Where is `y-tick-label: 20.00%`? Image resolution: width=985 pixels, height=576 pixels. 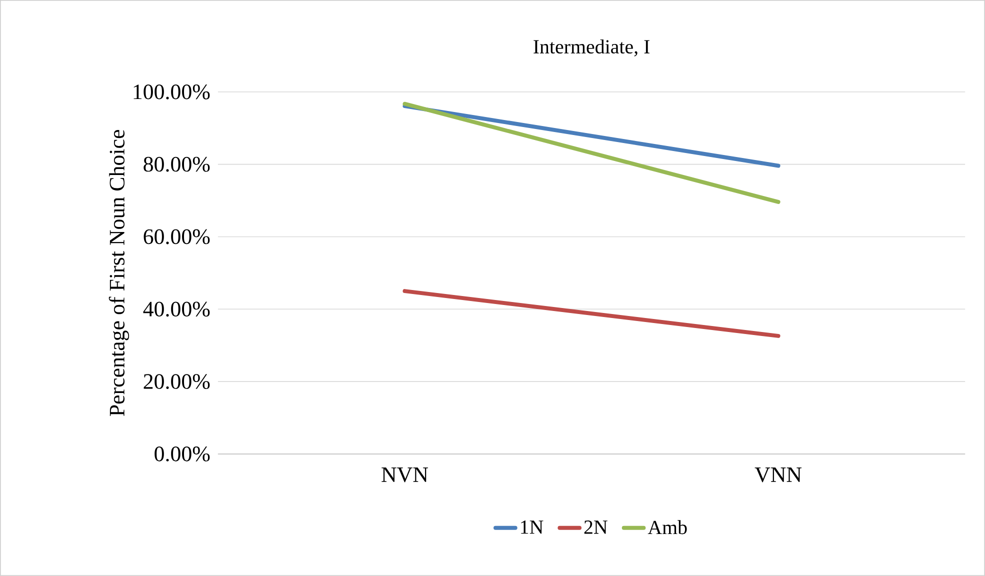 y-tick-label: 20.00% is located at coordinates (177, 382).